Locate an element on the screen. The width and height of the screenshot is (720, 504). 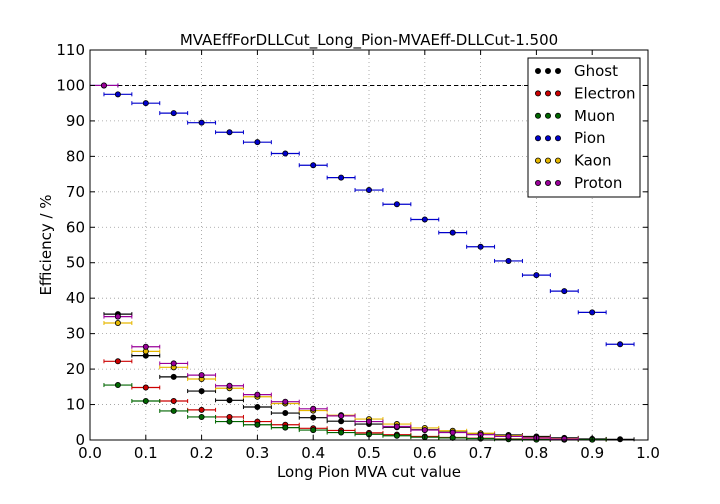
legend: Ghost Electron Muon Pion Kaon Proton is located at coordinates (584, 127).